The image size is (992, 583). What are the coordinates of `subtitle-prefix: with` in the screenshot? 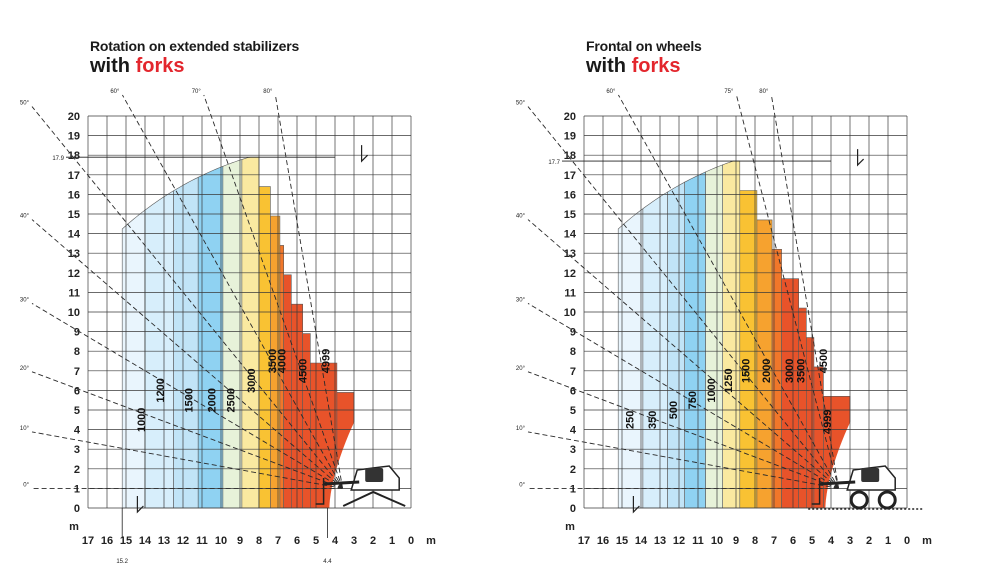 It's located at (606, 66).